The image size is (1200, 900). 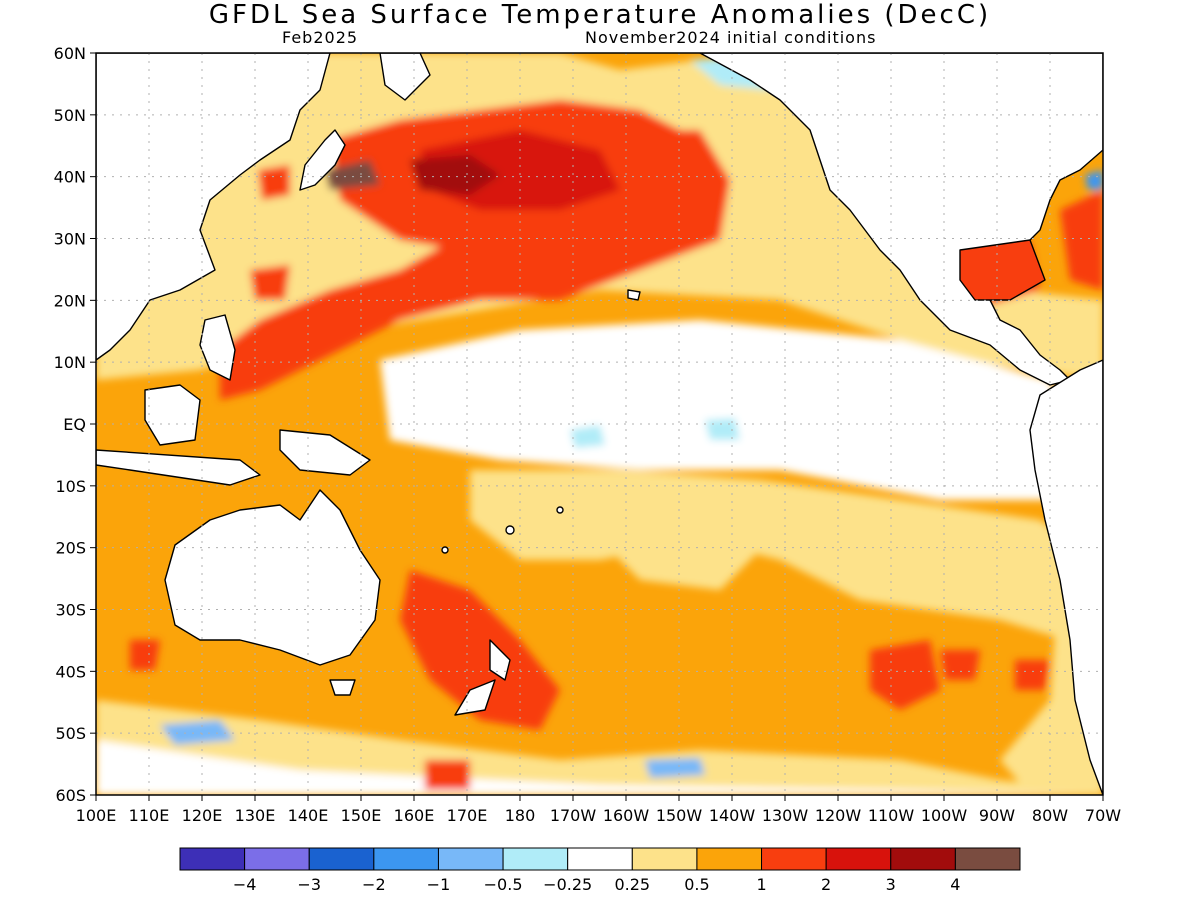 What do you see at coordinates (785, 815) in the screenshot?
I see `lon-label: 130W` at bounding box center [785, 815].